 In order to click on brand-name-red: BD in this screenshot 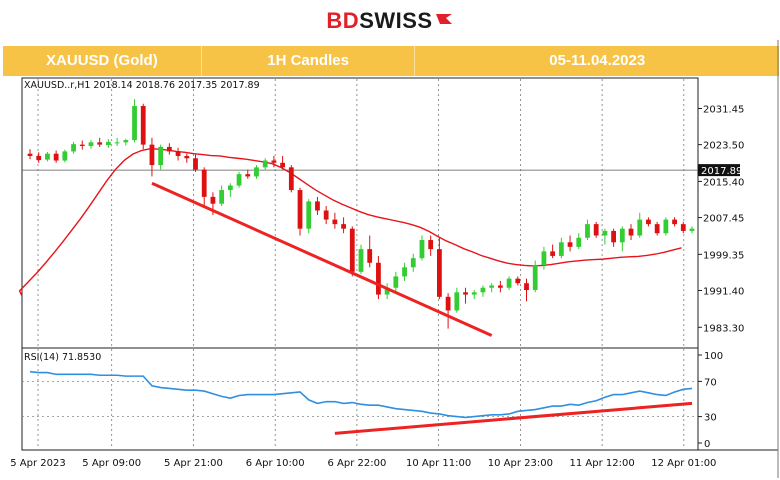, I will do `click(343, 20)`.